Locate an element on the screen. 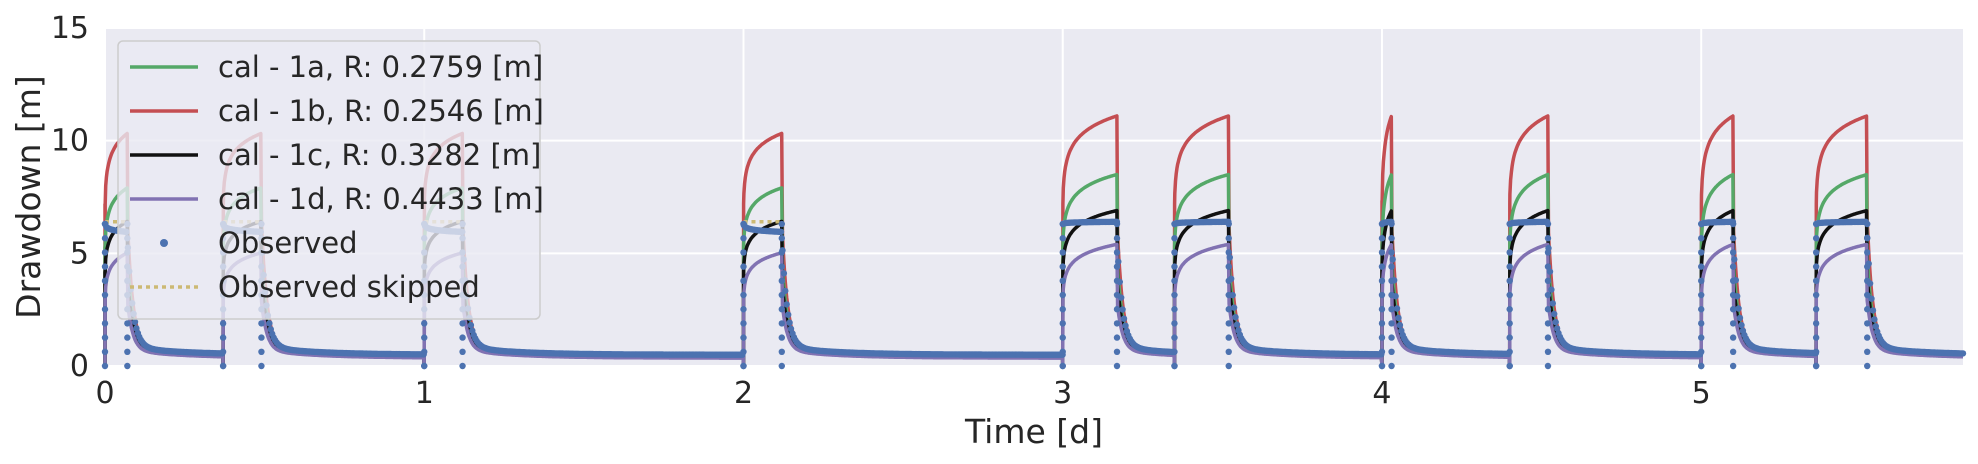 This screenshot has height=464, width=1978. legend-label: cal - 1d, R: 0.4433 [m] is located at coordinates (381, 199).